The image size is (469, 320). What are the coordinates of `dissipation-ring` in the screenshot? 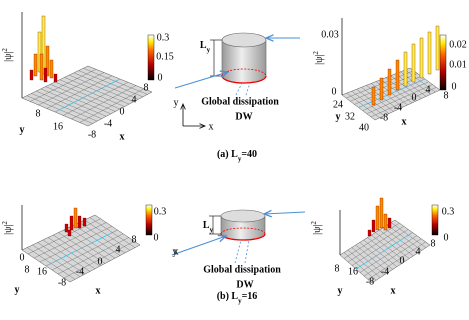 It's located at (244, 79).